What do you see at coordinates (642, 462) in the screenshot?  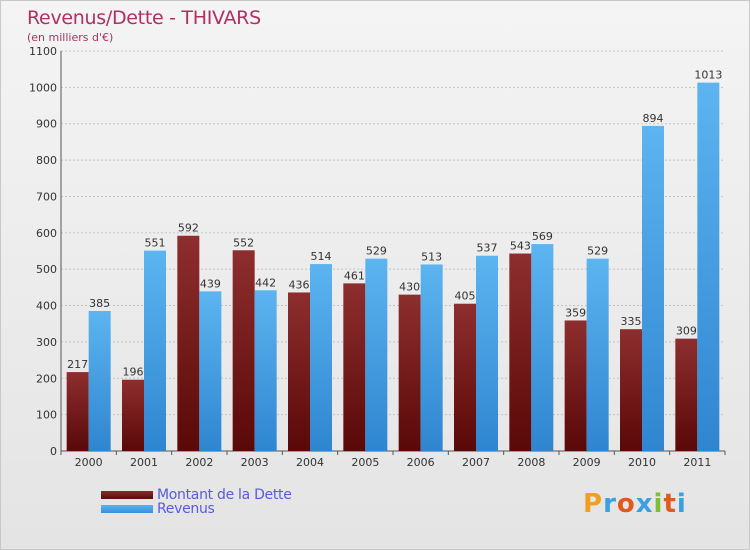 I see `x-tick-label: 2010` at bounding box center [642, 462].